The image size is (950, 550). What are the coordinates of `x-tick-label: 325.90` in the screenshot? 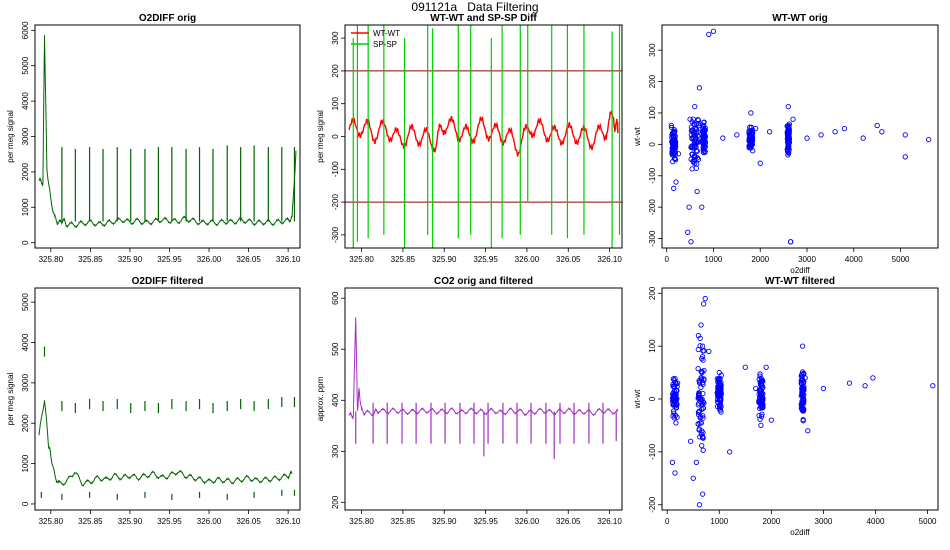 It's located at (444, 521).